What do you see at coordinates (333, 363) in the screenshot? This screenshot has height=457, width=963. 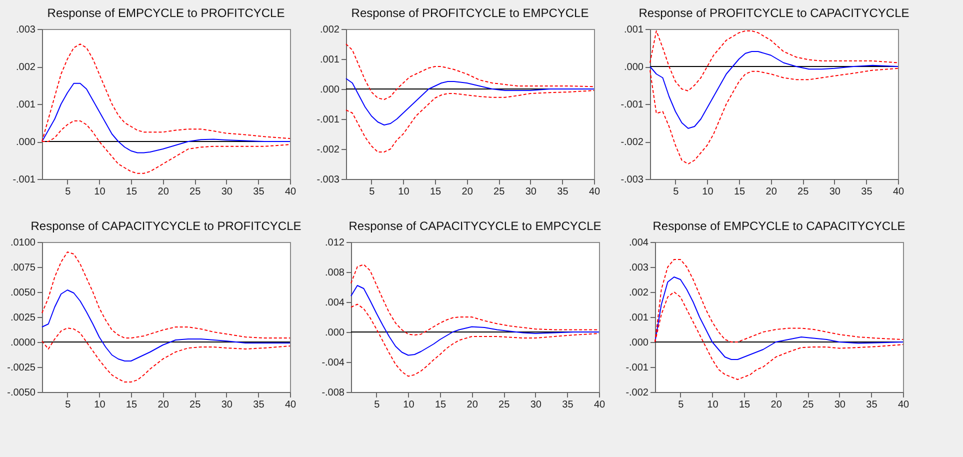 I see `y-tick-label: -.004` at bounding box center [333, 363].